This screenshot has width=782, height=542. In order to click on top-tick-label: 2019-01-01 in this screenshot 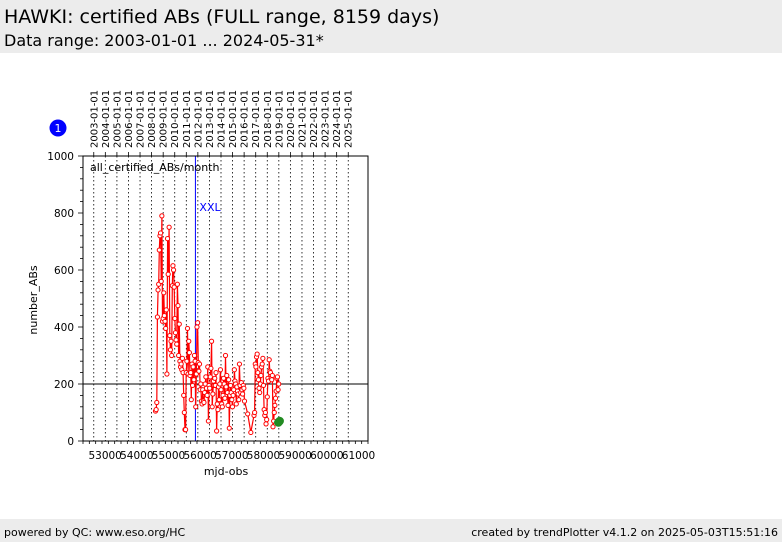, I will do `click(279, 119)`.